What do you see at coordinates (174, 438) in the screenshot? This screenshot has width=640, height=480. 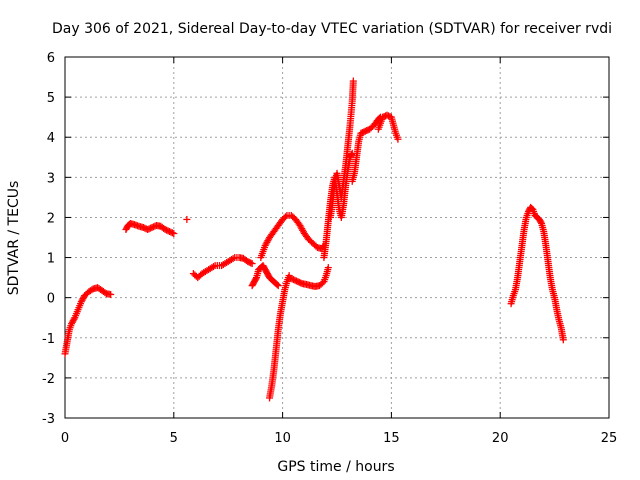 I see `x-tick-label: 5` at bounding box center [174, 438].